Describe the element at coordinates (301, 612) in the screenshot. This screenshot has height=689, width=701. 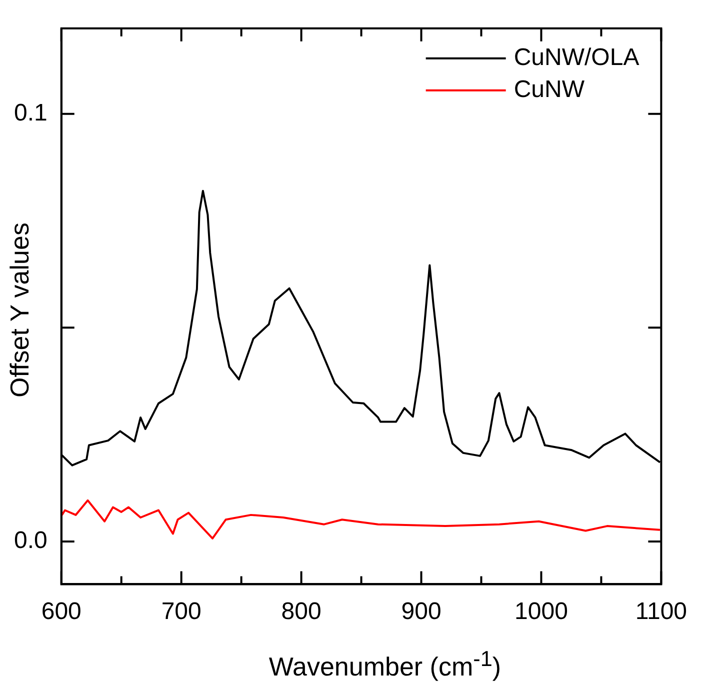
I see `x-tick-label: 800` at that location.